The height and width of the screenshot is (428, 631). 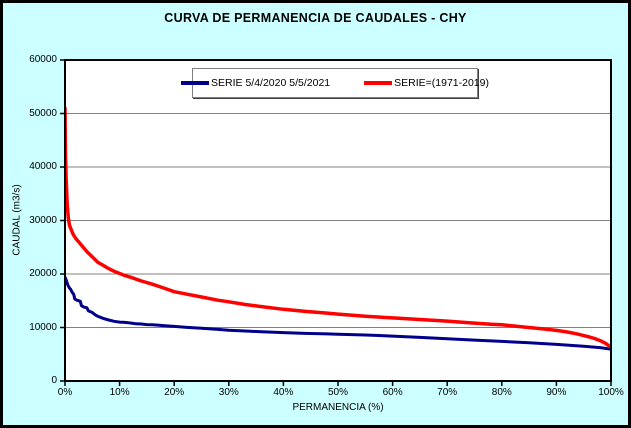 What do you see at coordinates (611, 392) in the screenshot?
I see `x-tick-label-100%: 100%` at bounding box center [611, 392].